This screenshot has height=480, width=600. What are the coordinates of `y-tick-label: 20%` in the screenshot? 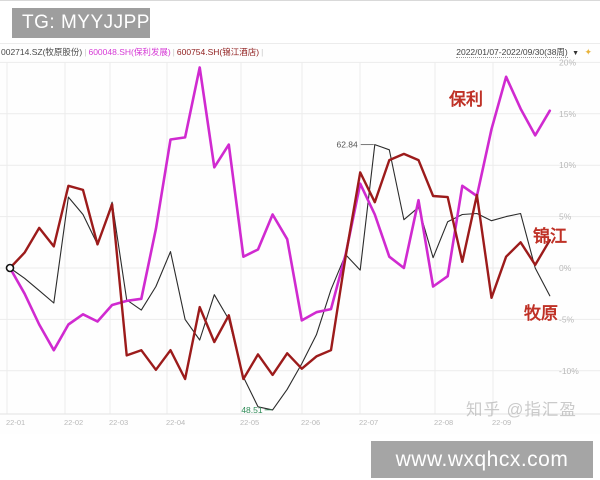 It's located at (567, 62).